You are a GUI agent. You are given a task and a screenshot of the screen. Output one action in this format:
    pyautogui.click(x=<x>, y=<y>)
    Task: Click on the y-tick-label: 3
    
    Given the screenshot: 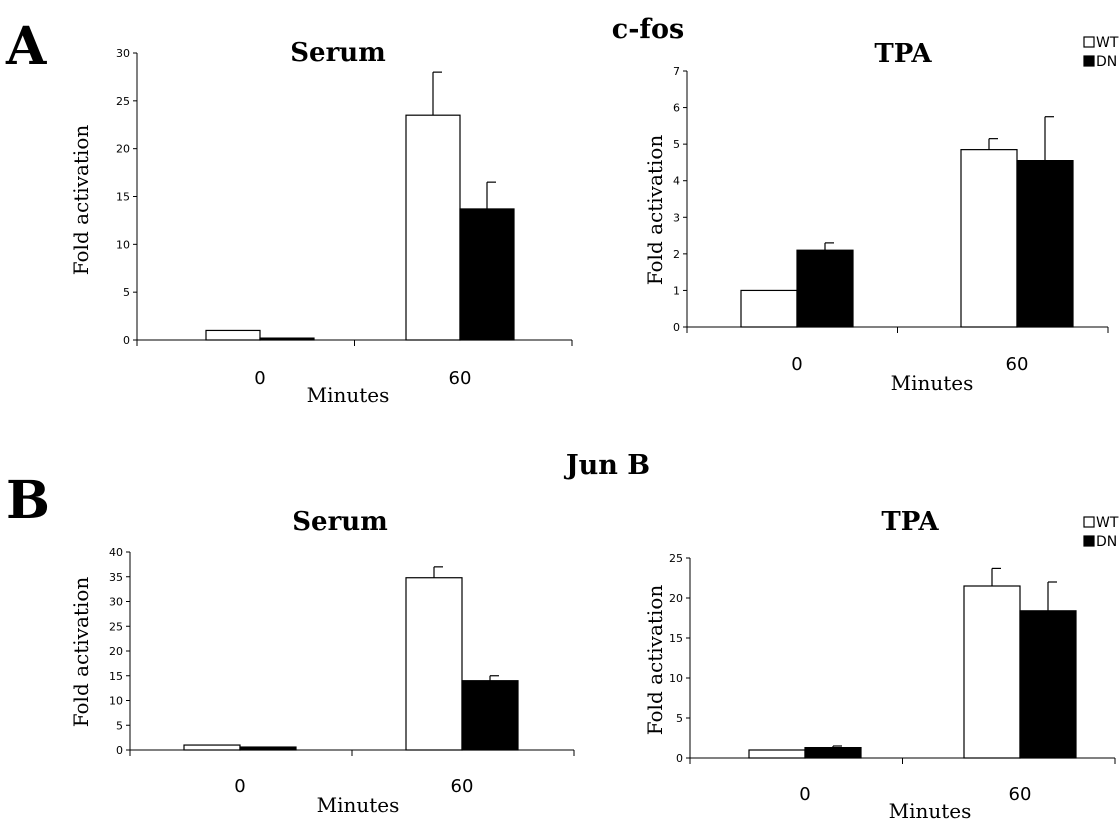 What is the action you would take?
    pyautogui.click(x=676, y=217)
    